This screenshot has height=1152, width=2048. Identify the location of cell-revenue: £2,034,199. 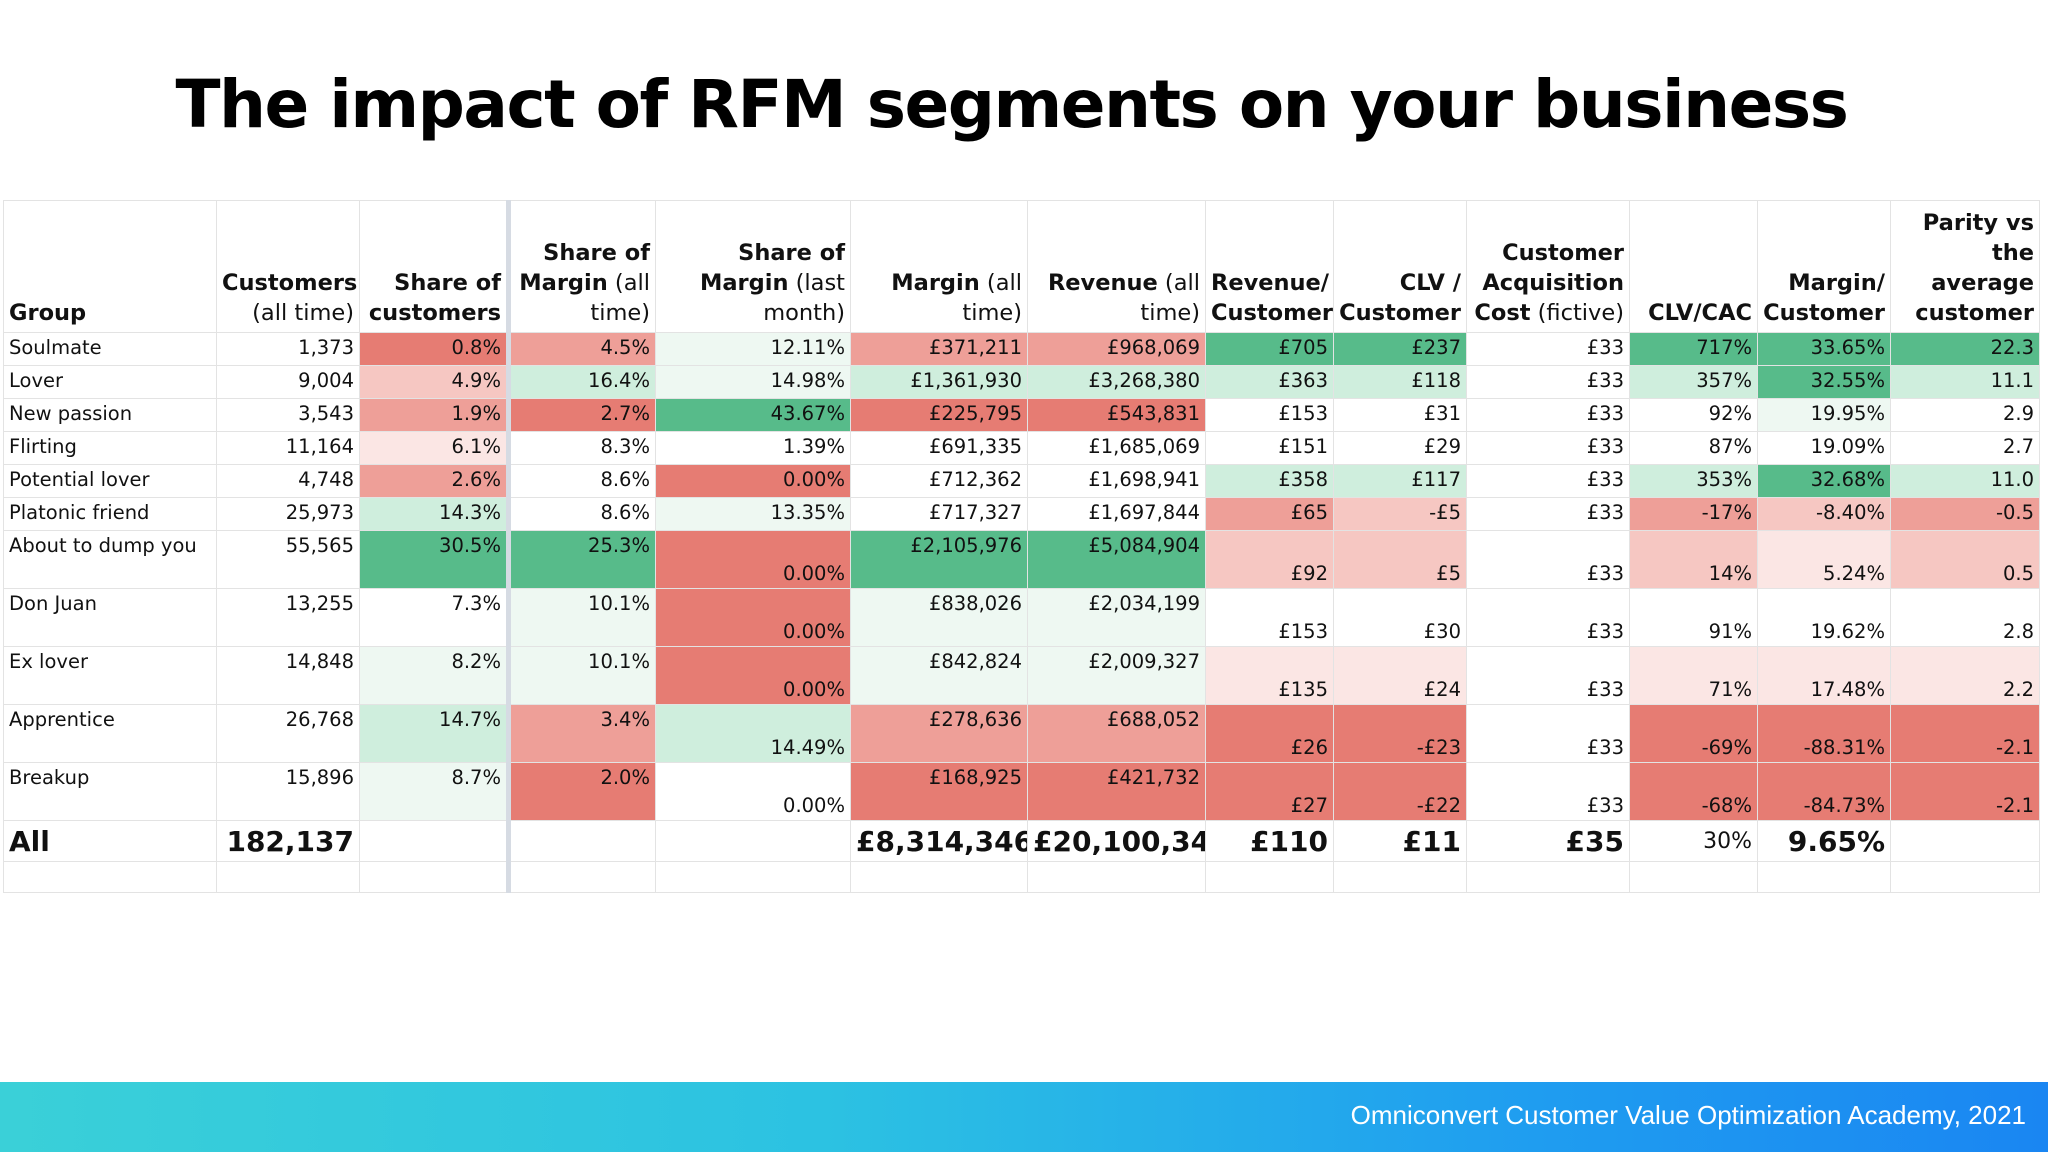
(1116, 617).